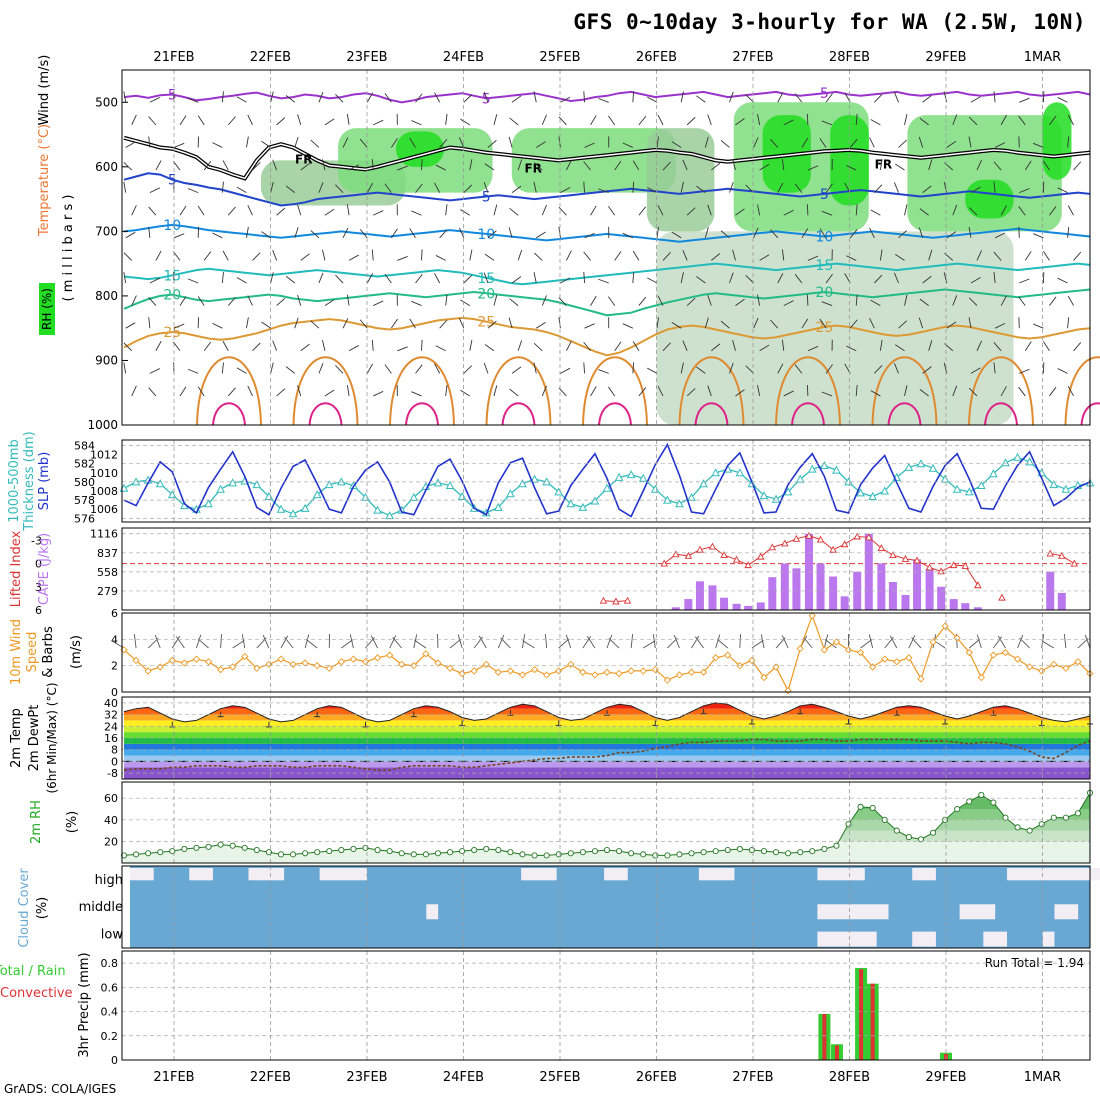  I want to click on cloud-panel: high middle low, so click(589, 907).